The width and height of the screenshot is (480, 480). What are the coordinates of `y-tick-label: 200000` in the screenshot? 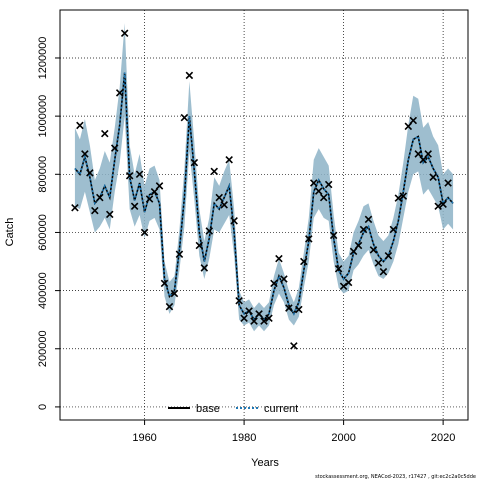 It's located at (43, 348).